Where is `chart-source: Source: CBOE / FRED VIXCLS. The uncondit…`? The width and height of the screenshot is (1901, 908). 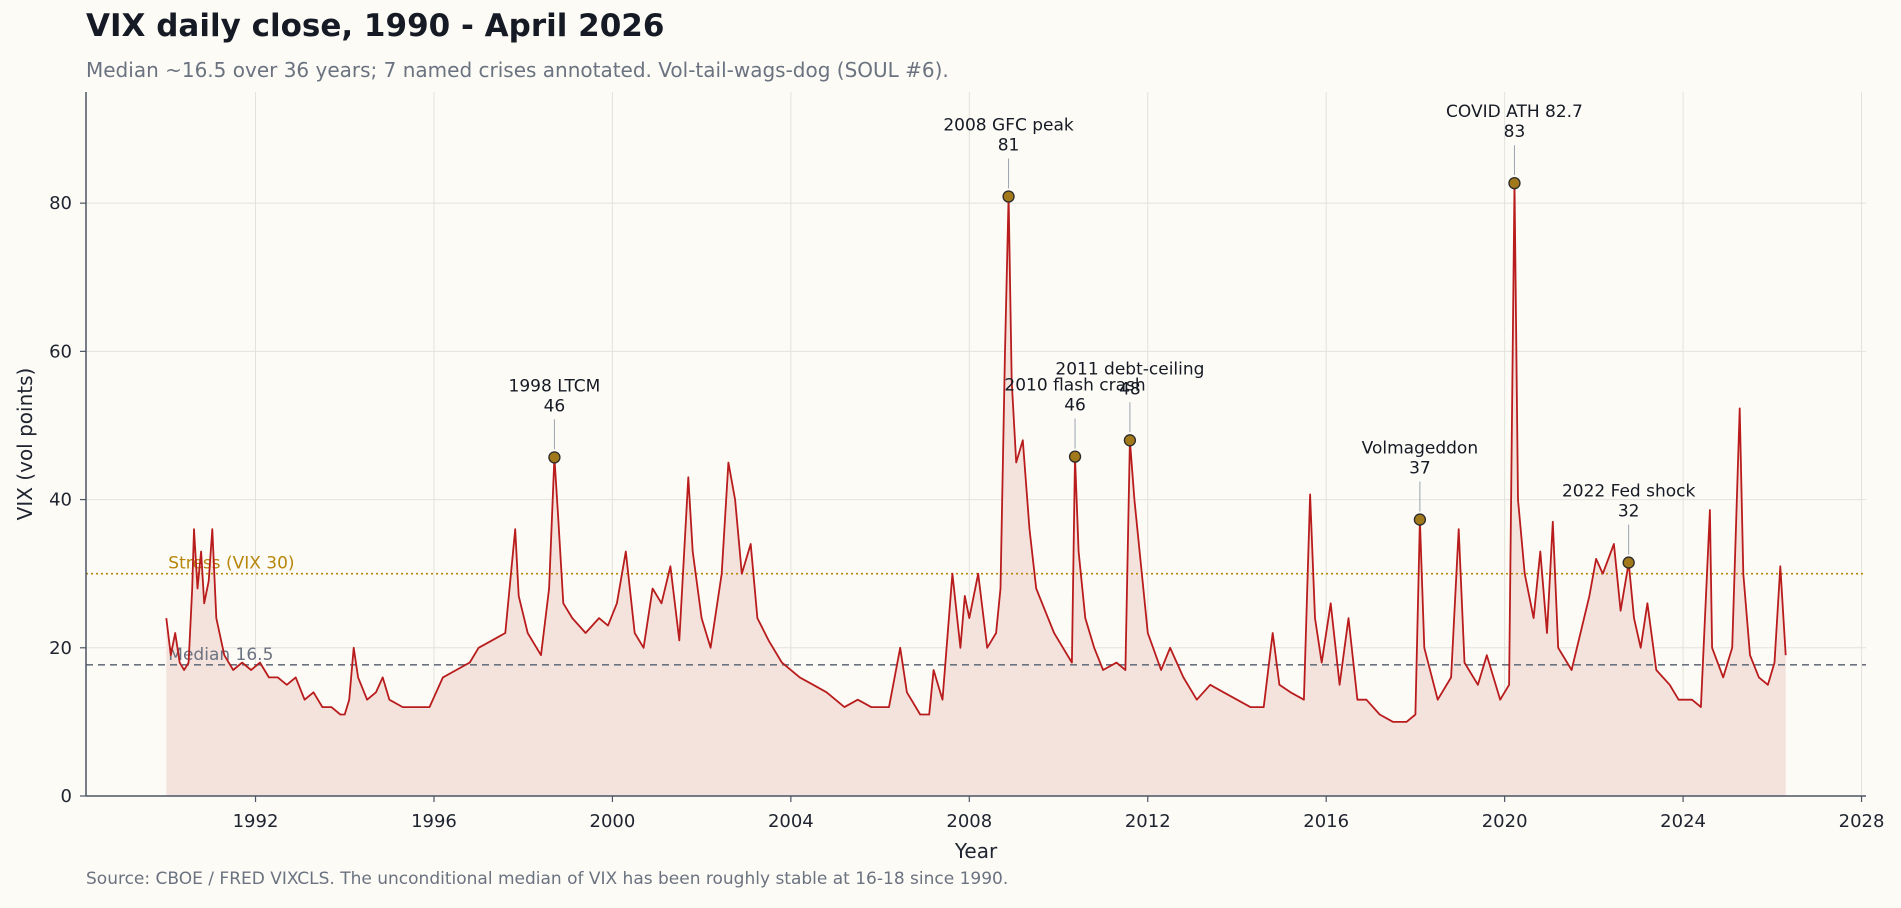 chart-source: Source: CBOE / FRED VIXCLS. The uncondit… is located at coordinates (547, 879).